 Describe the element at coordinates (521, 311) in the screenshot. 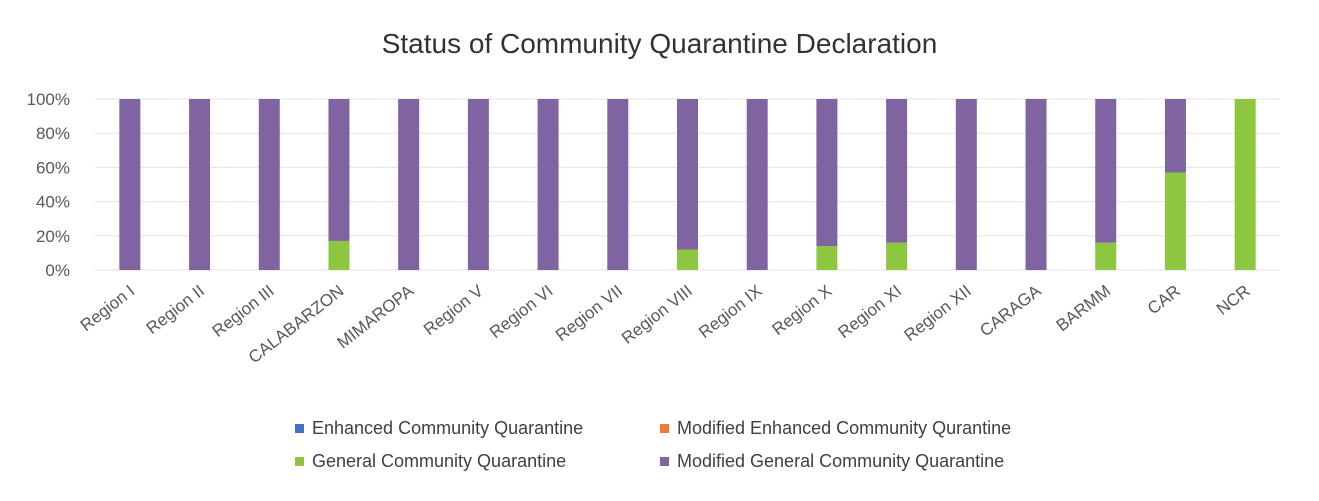

I see `x-category-label: Region VI` at that location.